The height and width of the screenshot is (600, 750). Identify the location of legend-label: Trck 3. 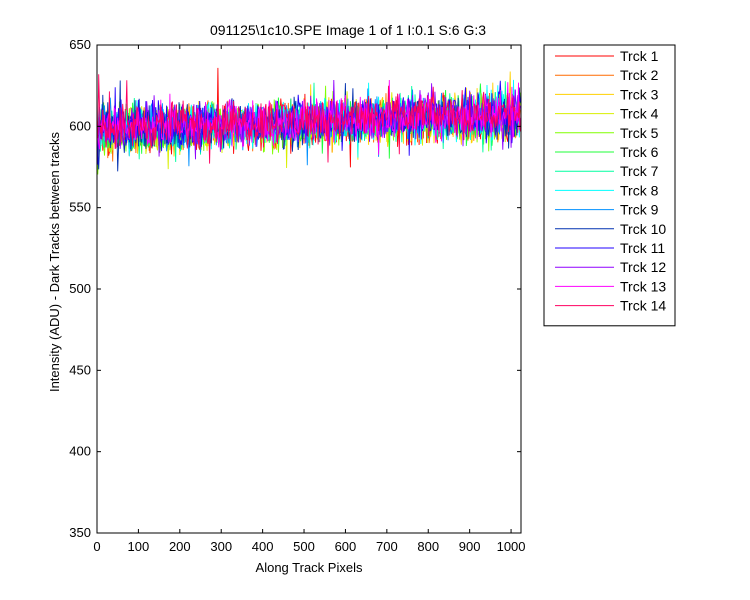
(639, 94).